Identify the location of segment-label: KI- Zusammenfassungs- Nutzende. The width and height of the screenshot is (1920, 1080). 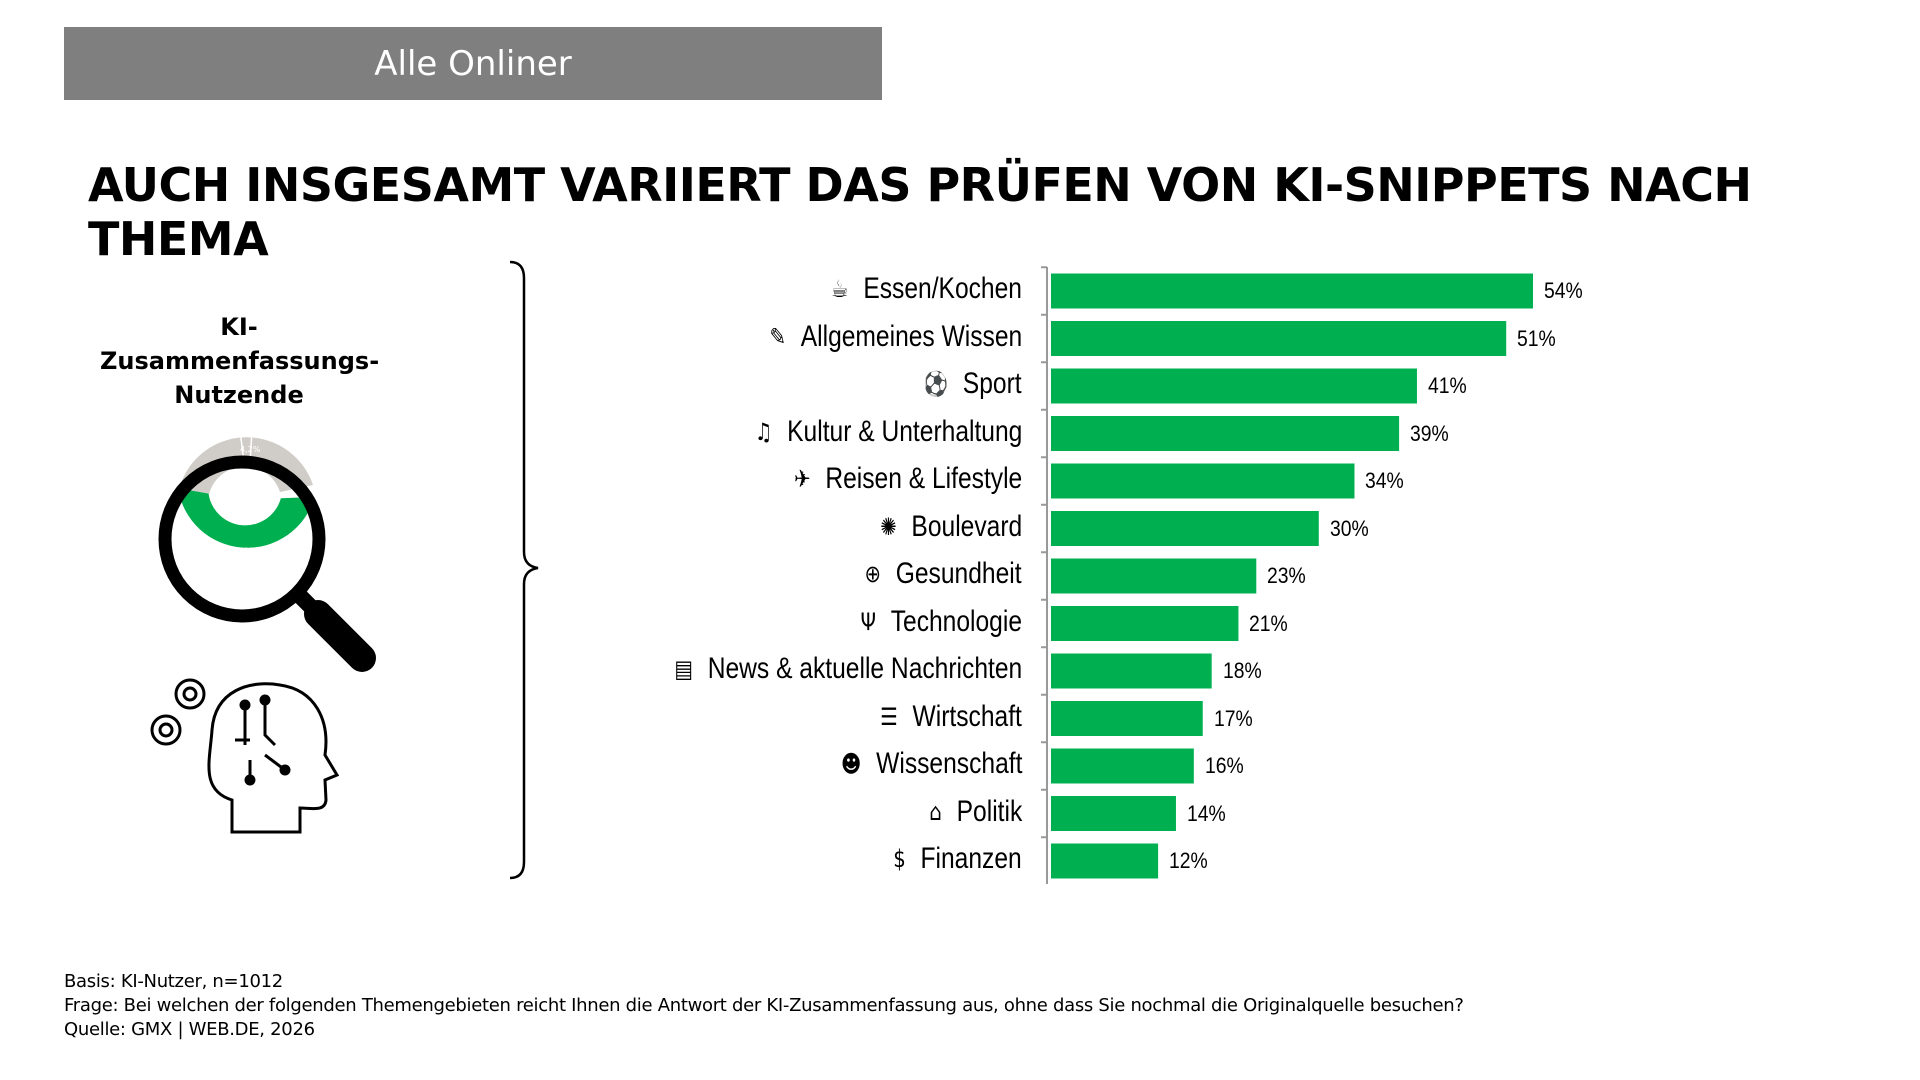
(240, 361).